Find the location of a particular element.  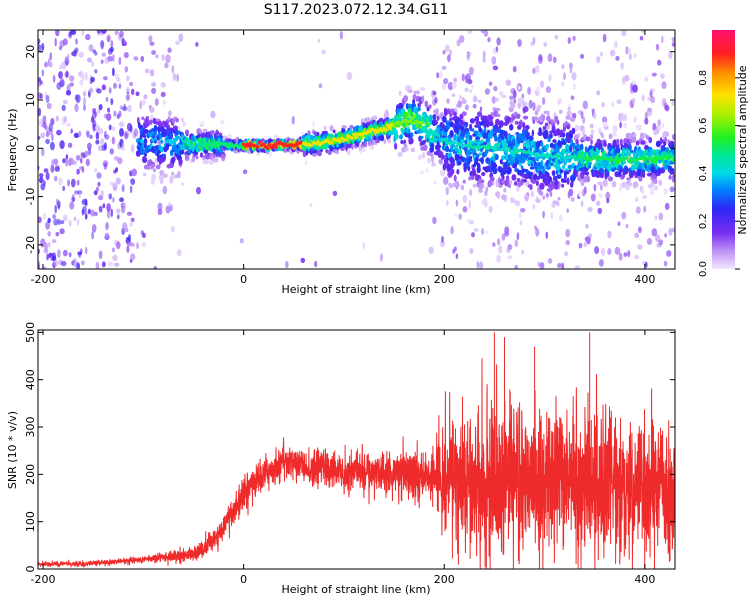

colorbar-gradient is located at coordinates (723, 149).